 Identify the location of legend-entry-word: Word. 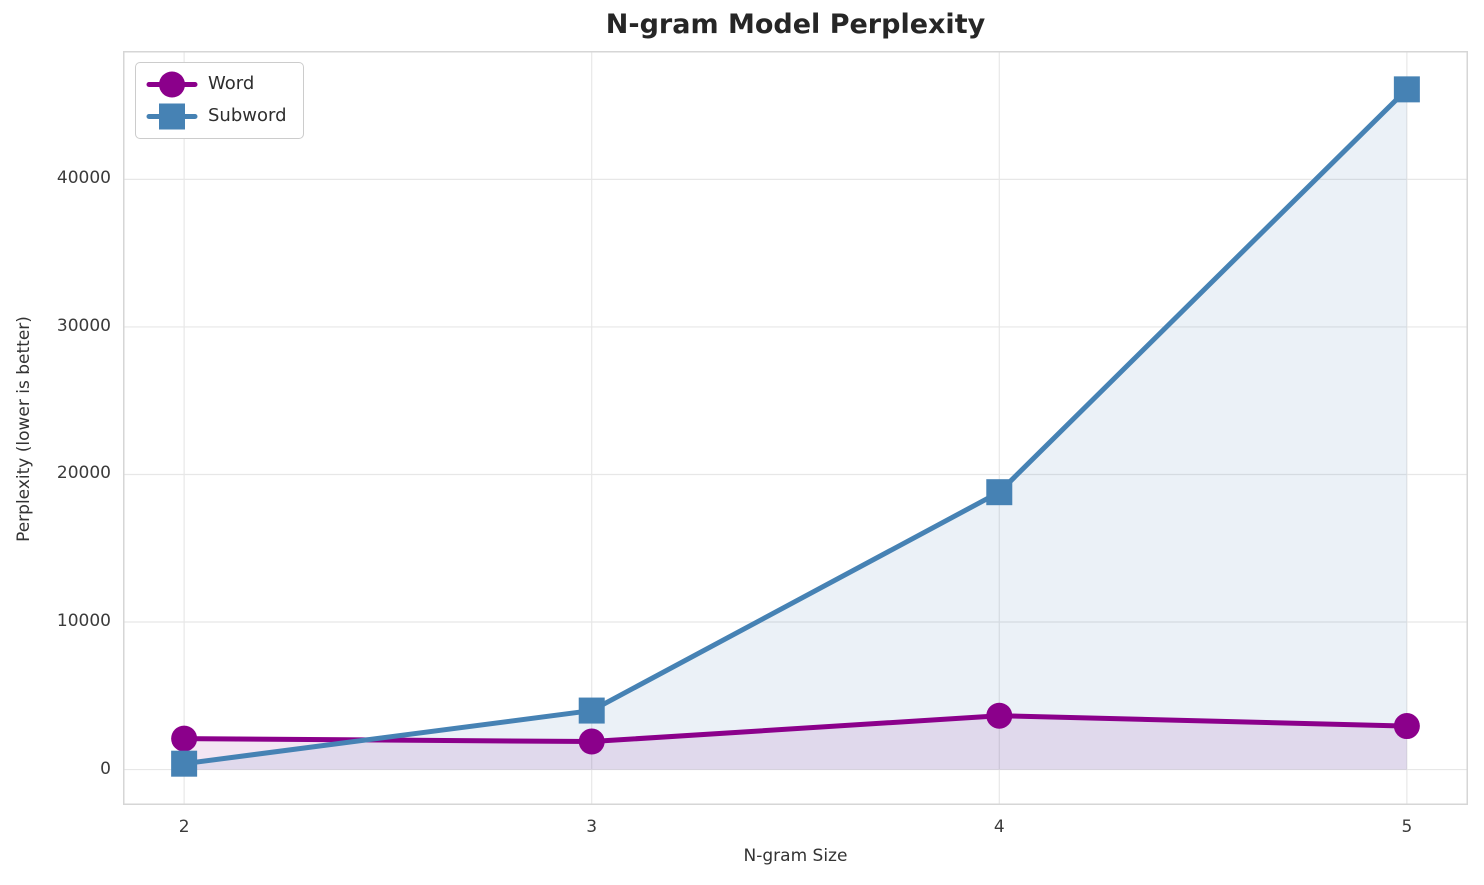
(216, 84).